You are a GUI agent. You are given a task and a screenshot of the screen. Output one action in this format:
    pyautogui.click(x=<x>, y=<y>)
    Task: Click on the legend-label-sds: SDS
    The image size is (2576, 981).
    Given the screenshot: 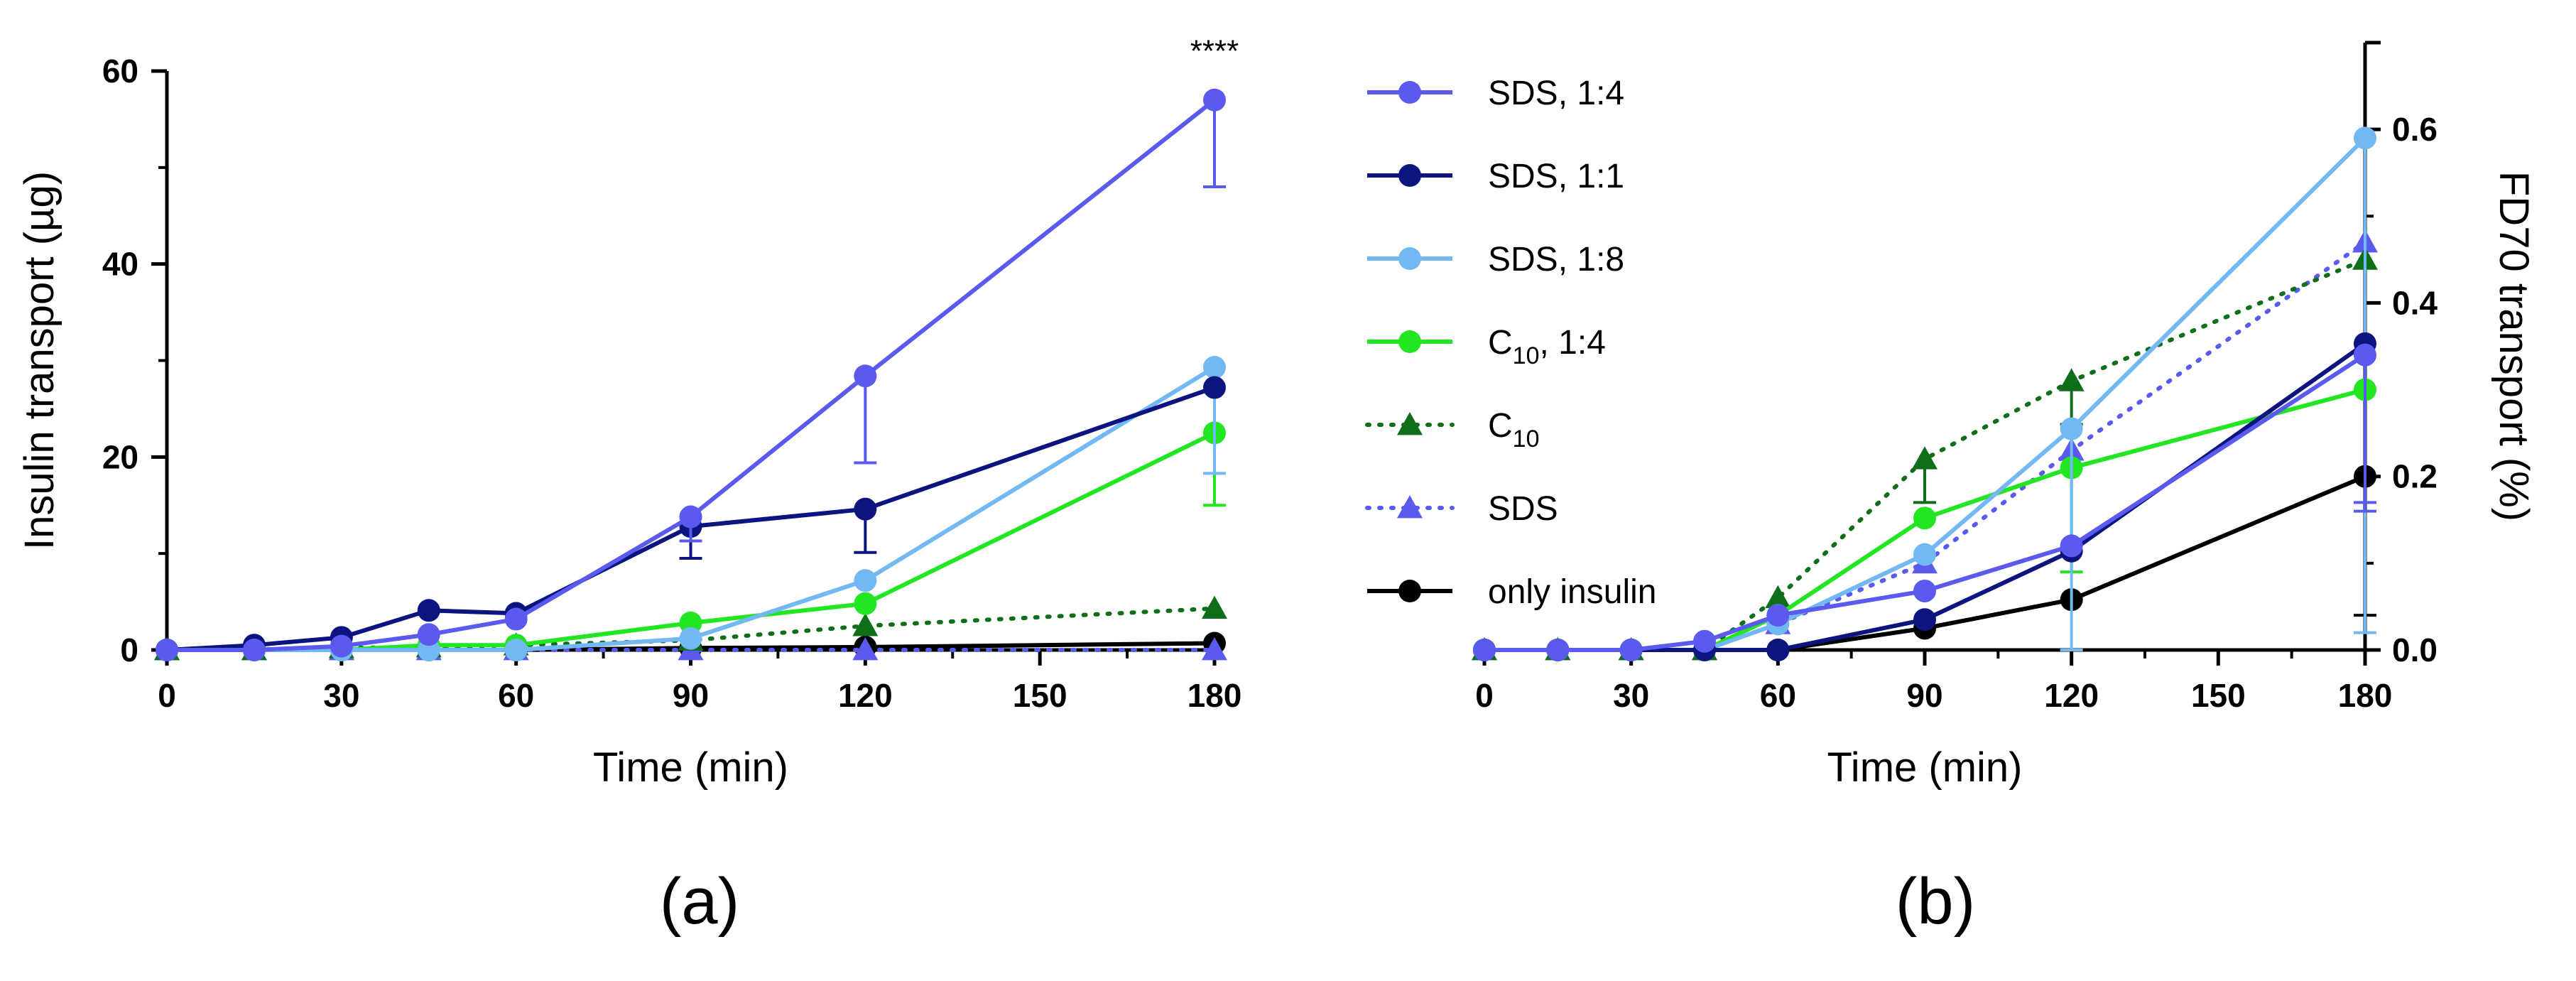 What is the action you would take?
    pyautogui.click(x=1523, y=509)
    